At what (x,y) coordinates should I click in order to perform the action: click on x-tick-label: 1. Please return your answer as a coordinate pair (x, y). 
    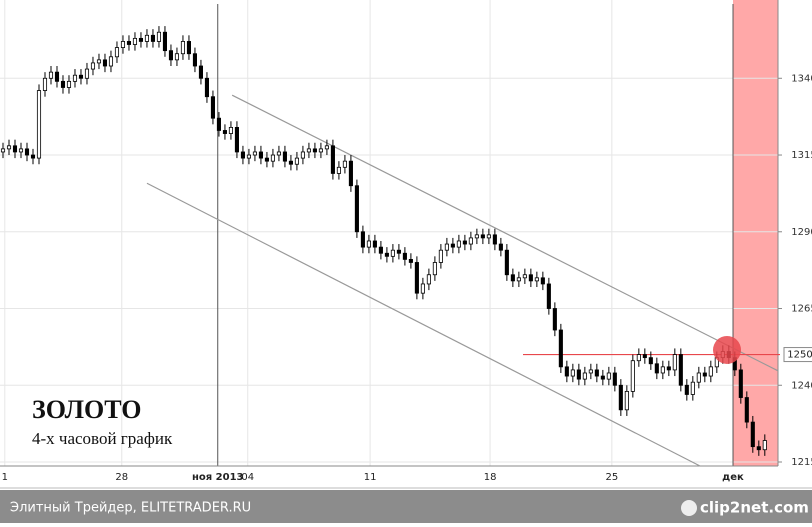
    Looking at the image, I should click on (5, 477).